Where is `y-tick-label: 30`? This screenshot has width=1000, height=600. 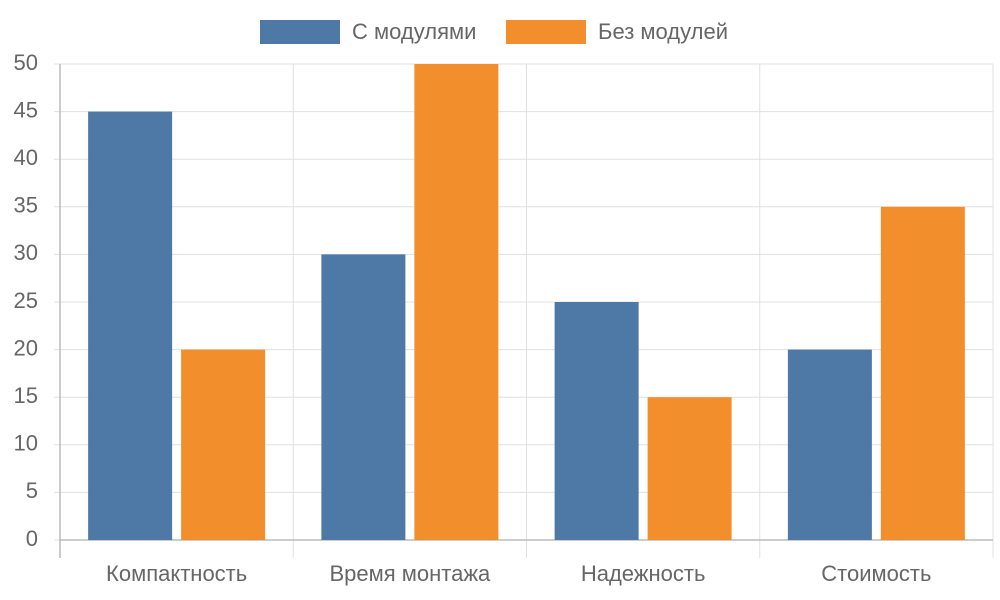 y-tick-label: 30 is located at coordinates (26, 252).